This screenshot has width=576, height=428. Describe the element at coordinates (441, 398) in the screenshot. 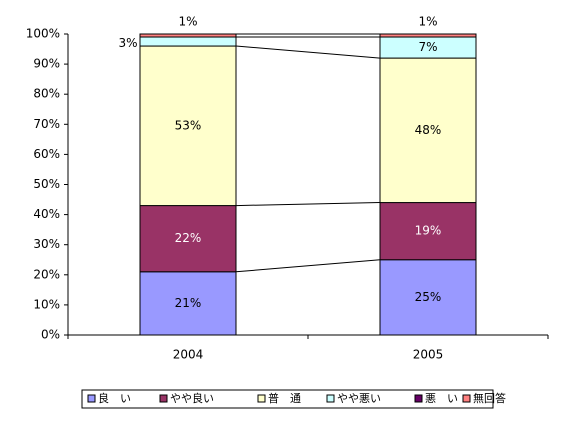

I see `legend-label: 悪 い` at that location.